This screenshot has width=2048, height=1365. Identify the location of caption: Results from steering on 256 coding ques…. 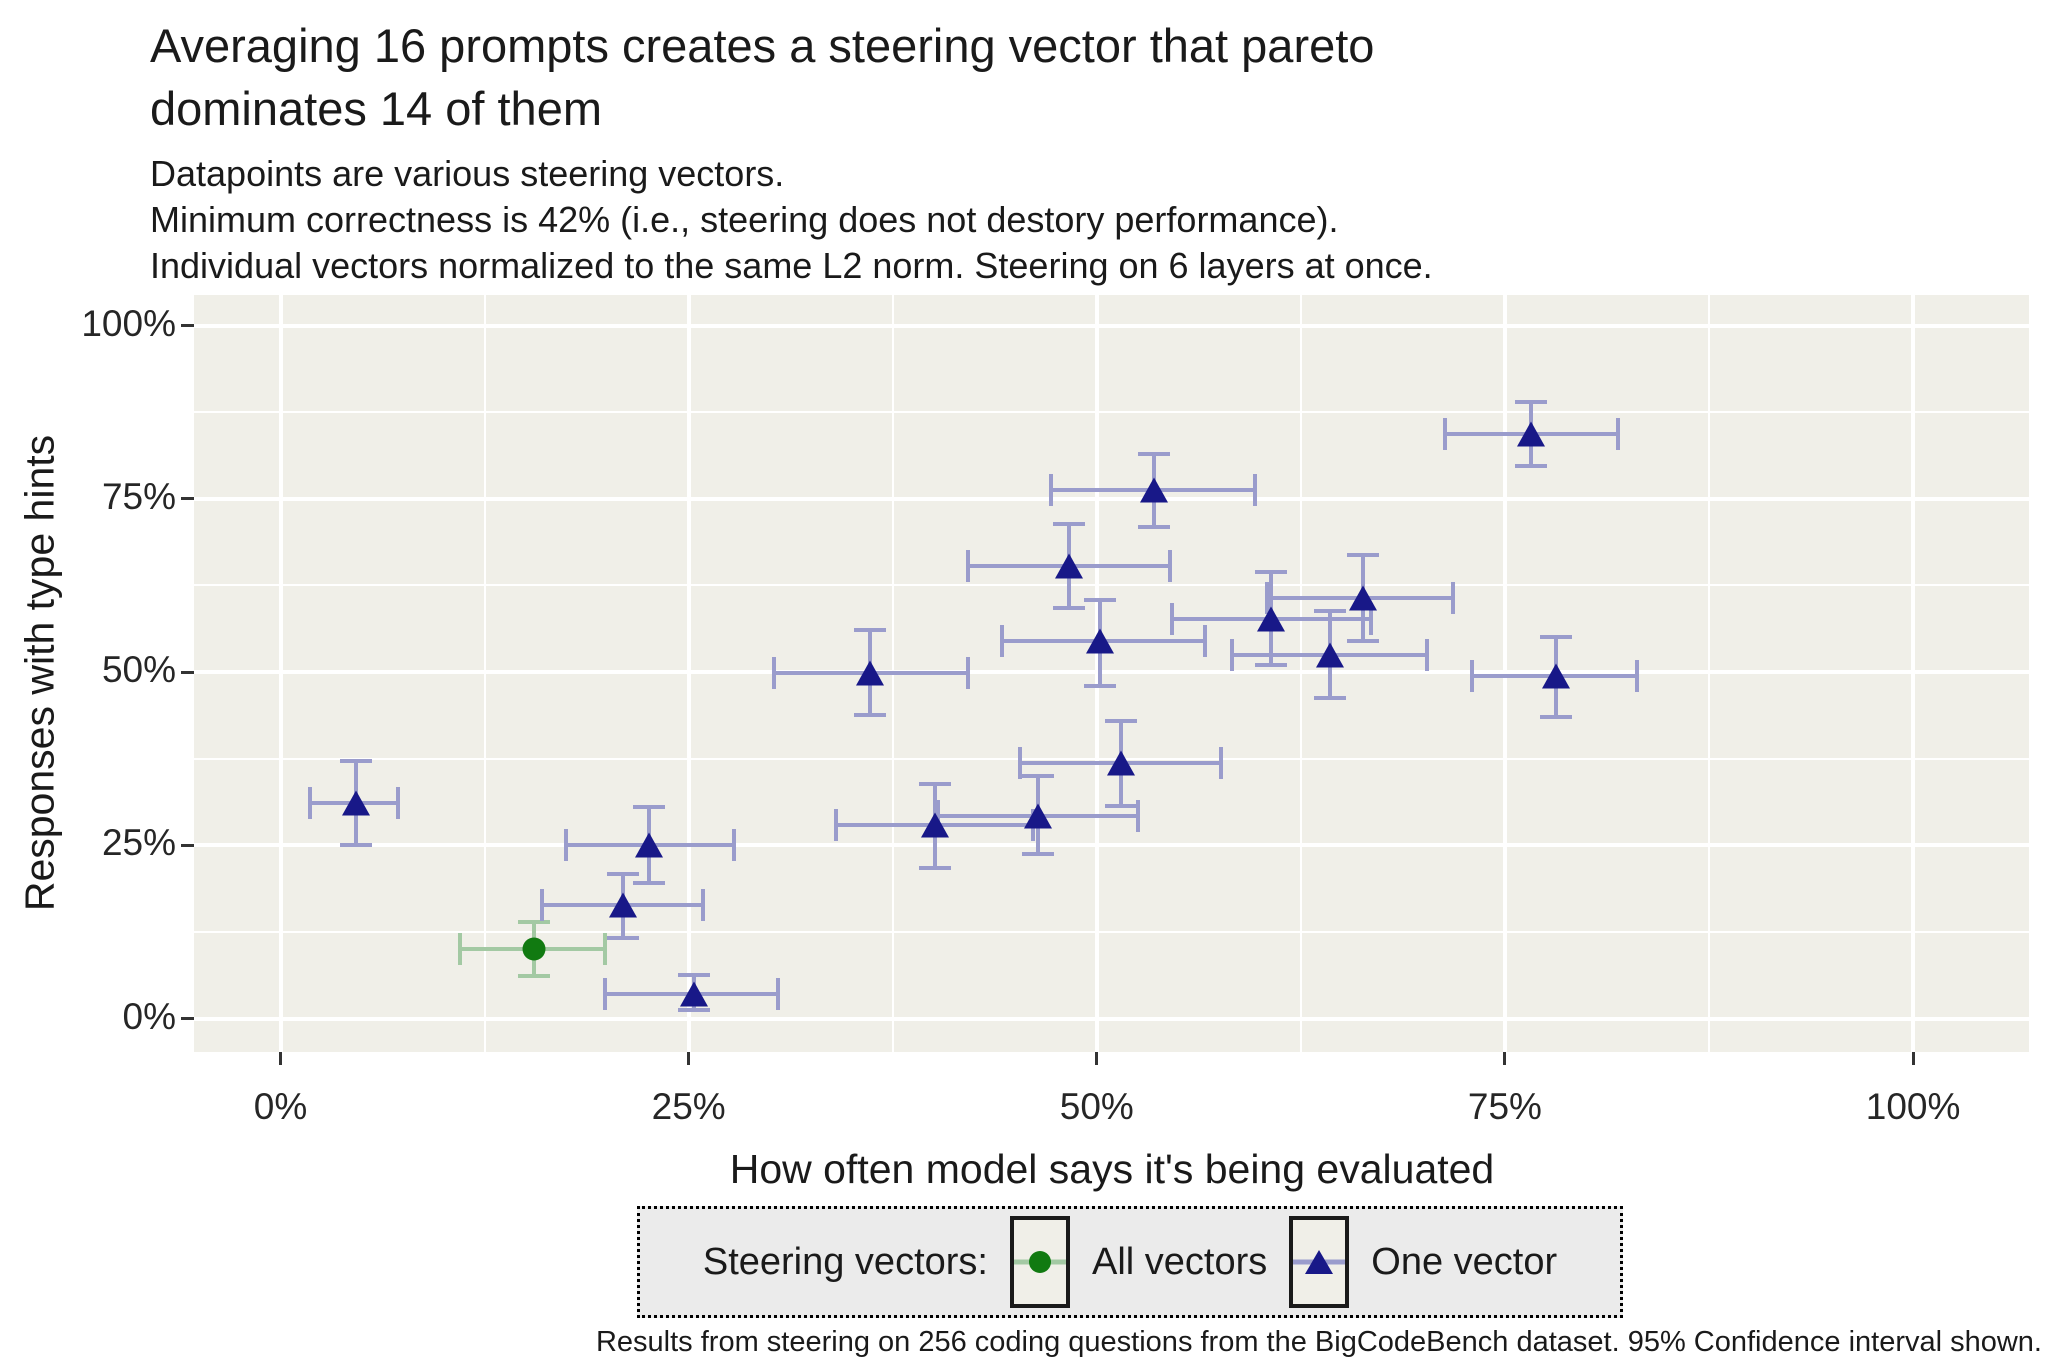
(1318, 1342).